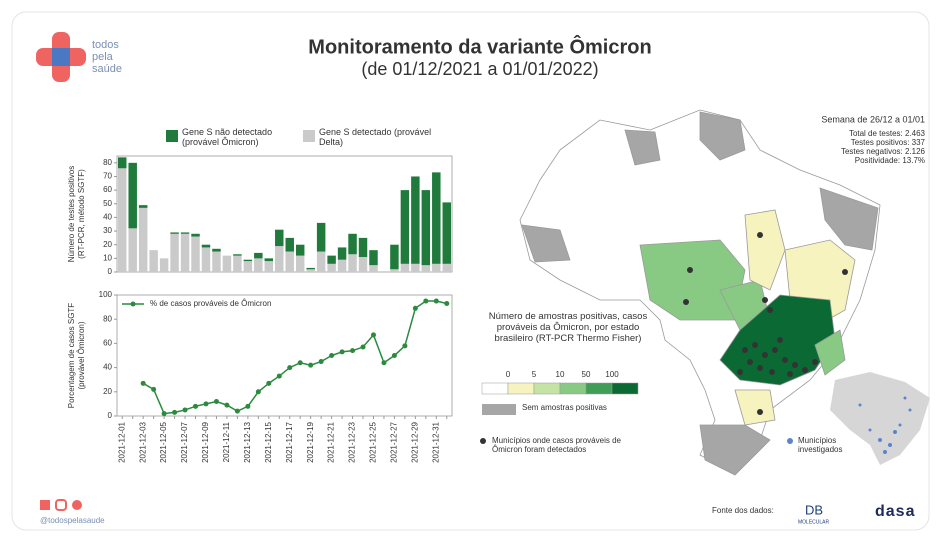 This screenshot has width=941, height=542. What do you see at coordinates (375, 137) in the screenshot?
I see `legend-label: Gene S detectado (provável Delta)` at bounding box center [375, 137].